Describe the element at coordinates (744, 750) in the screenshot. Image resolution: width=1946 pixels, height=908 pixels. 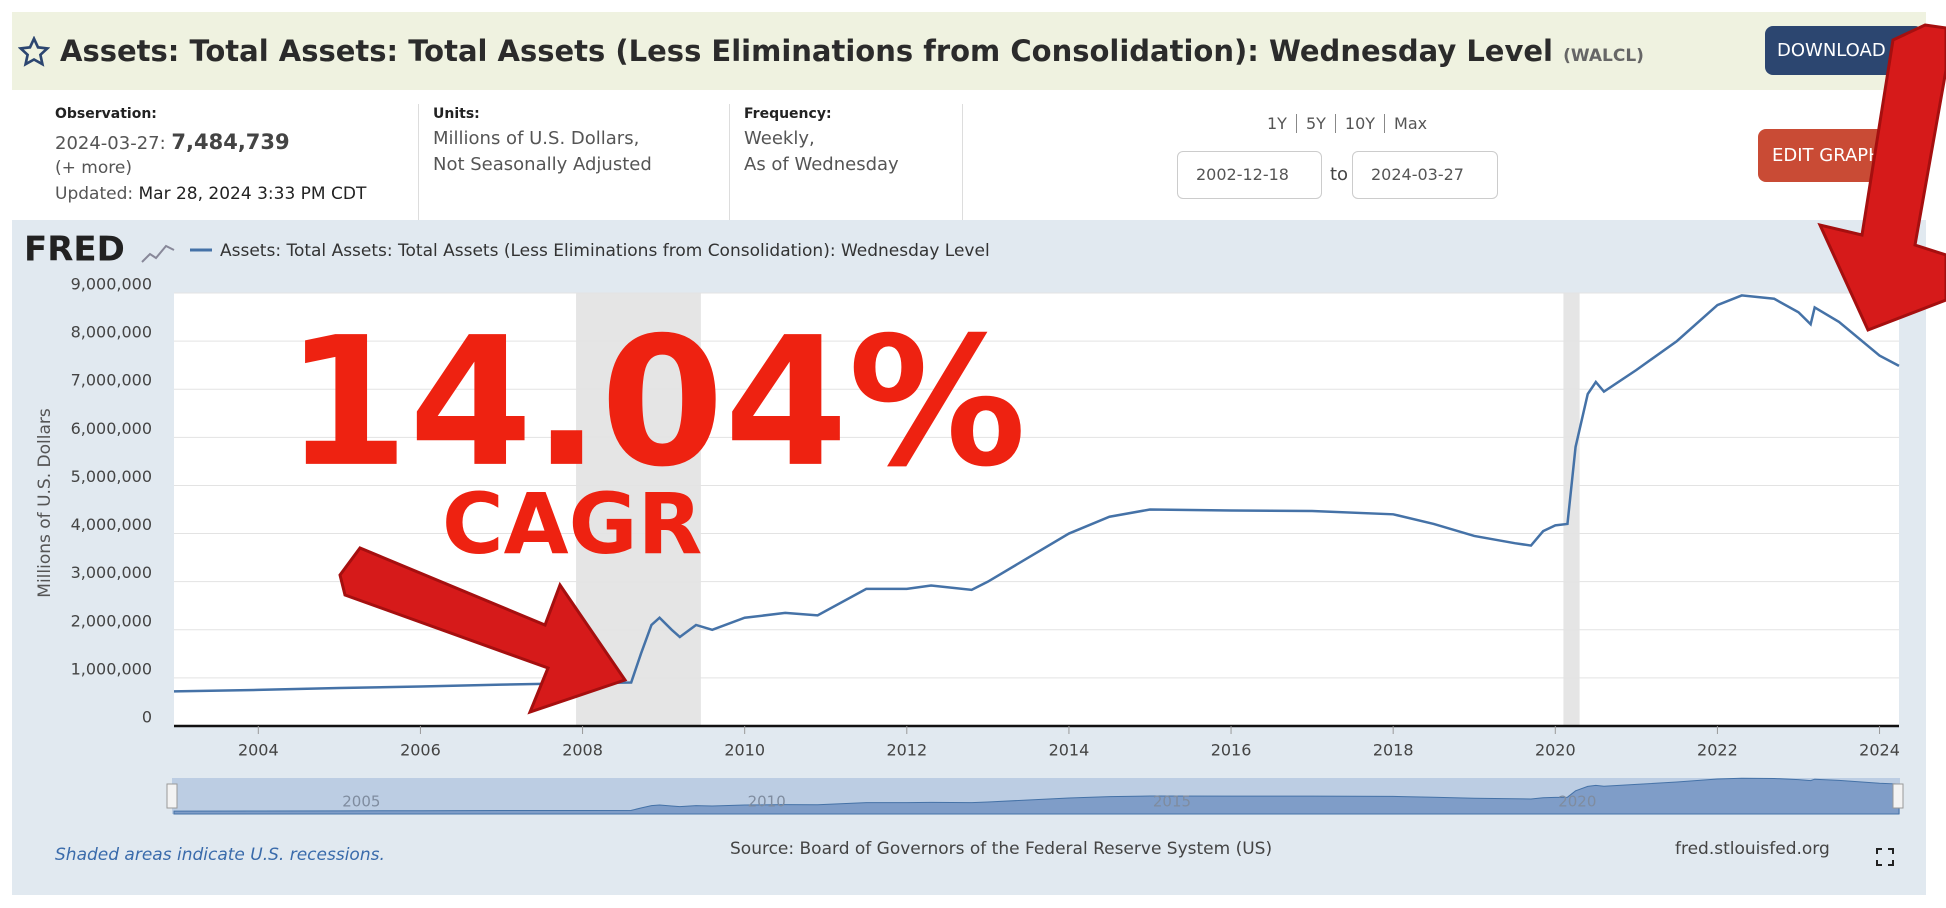
I see `x-tick-label: 2010` at that location.